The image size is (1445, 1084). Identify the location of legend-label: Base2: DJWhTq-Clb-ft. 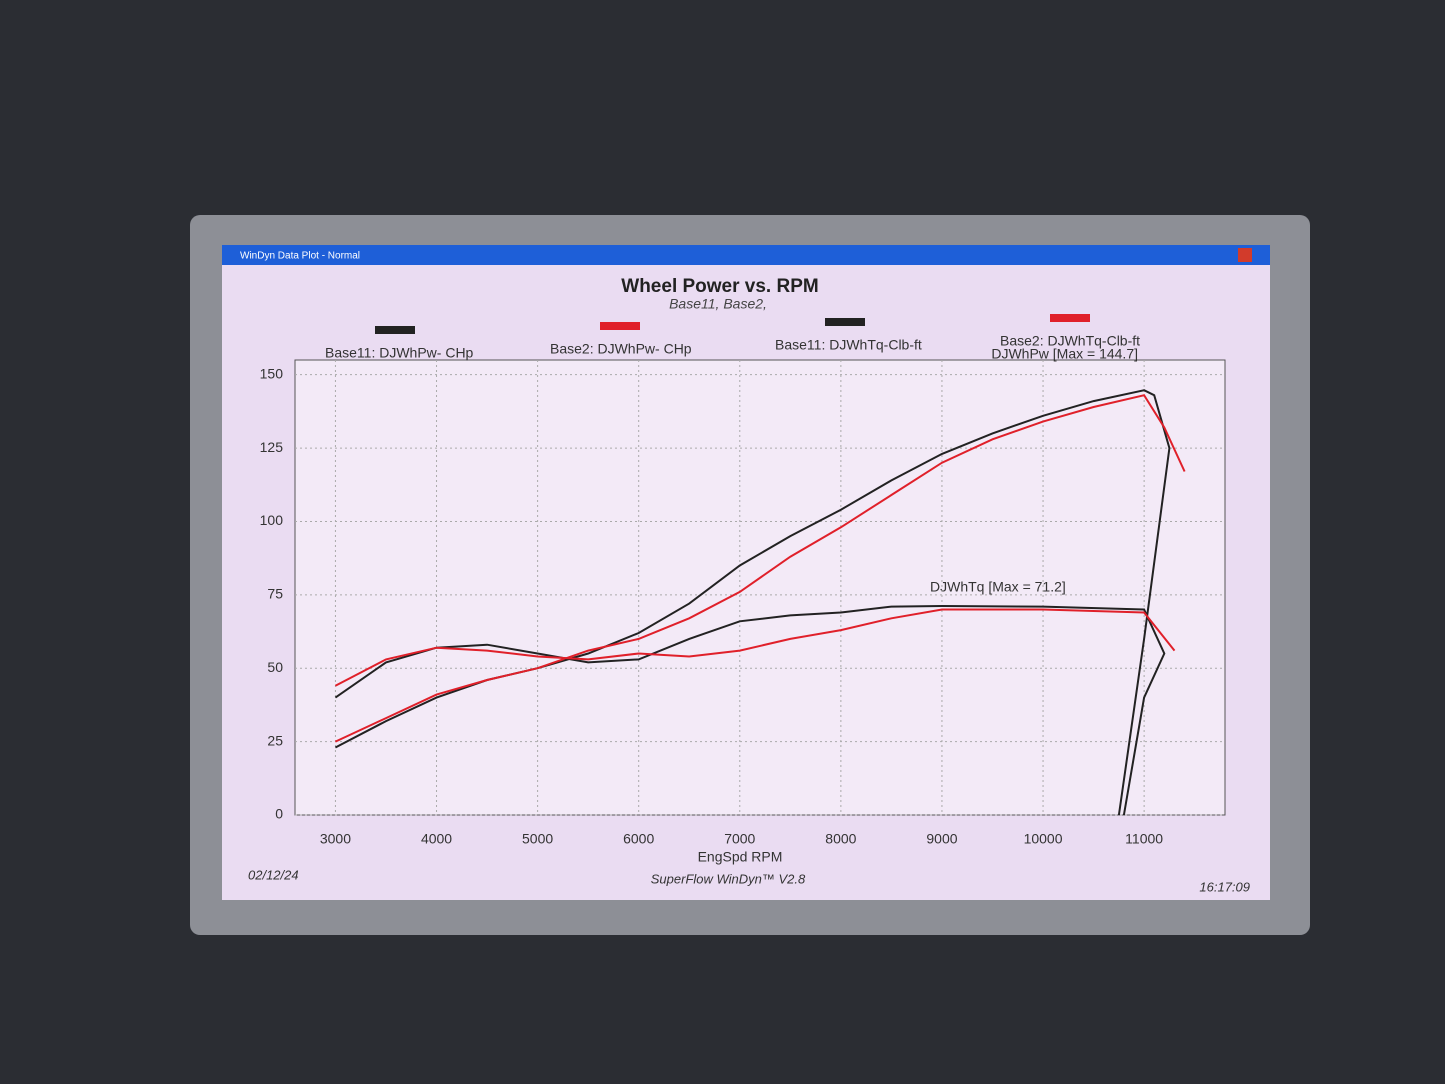
(1070, 341).